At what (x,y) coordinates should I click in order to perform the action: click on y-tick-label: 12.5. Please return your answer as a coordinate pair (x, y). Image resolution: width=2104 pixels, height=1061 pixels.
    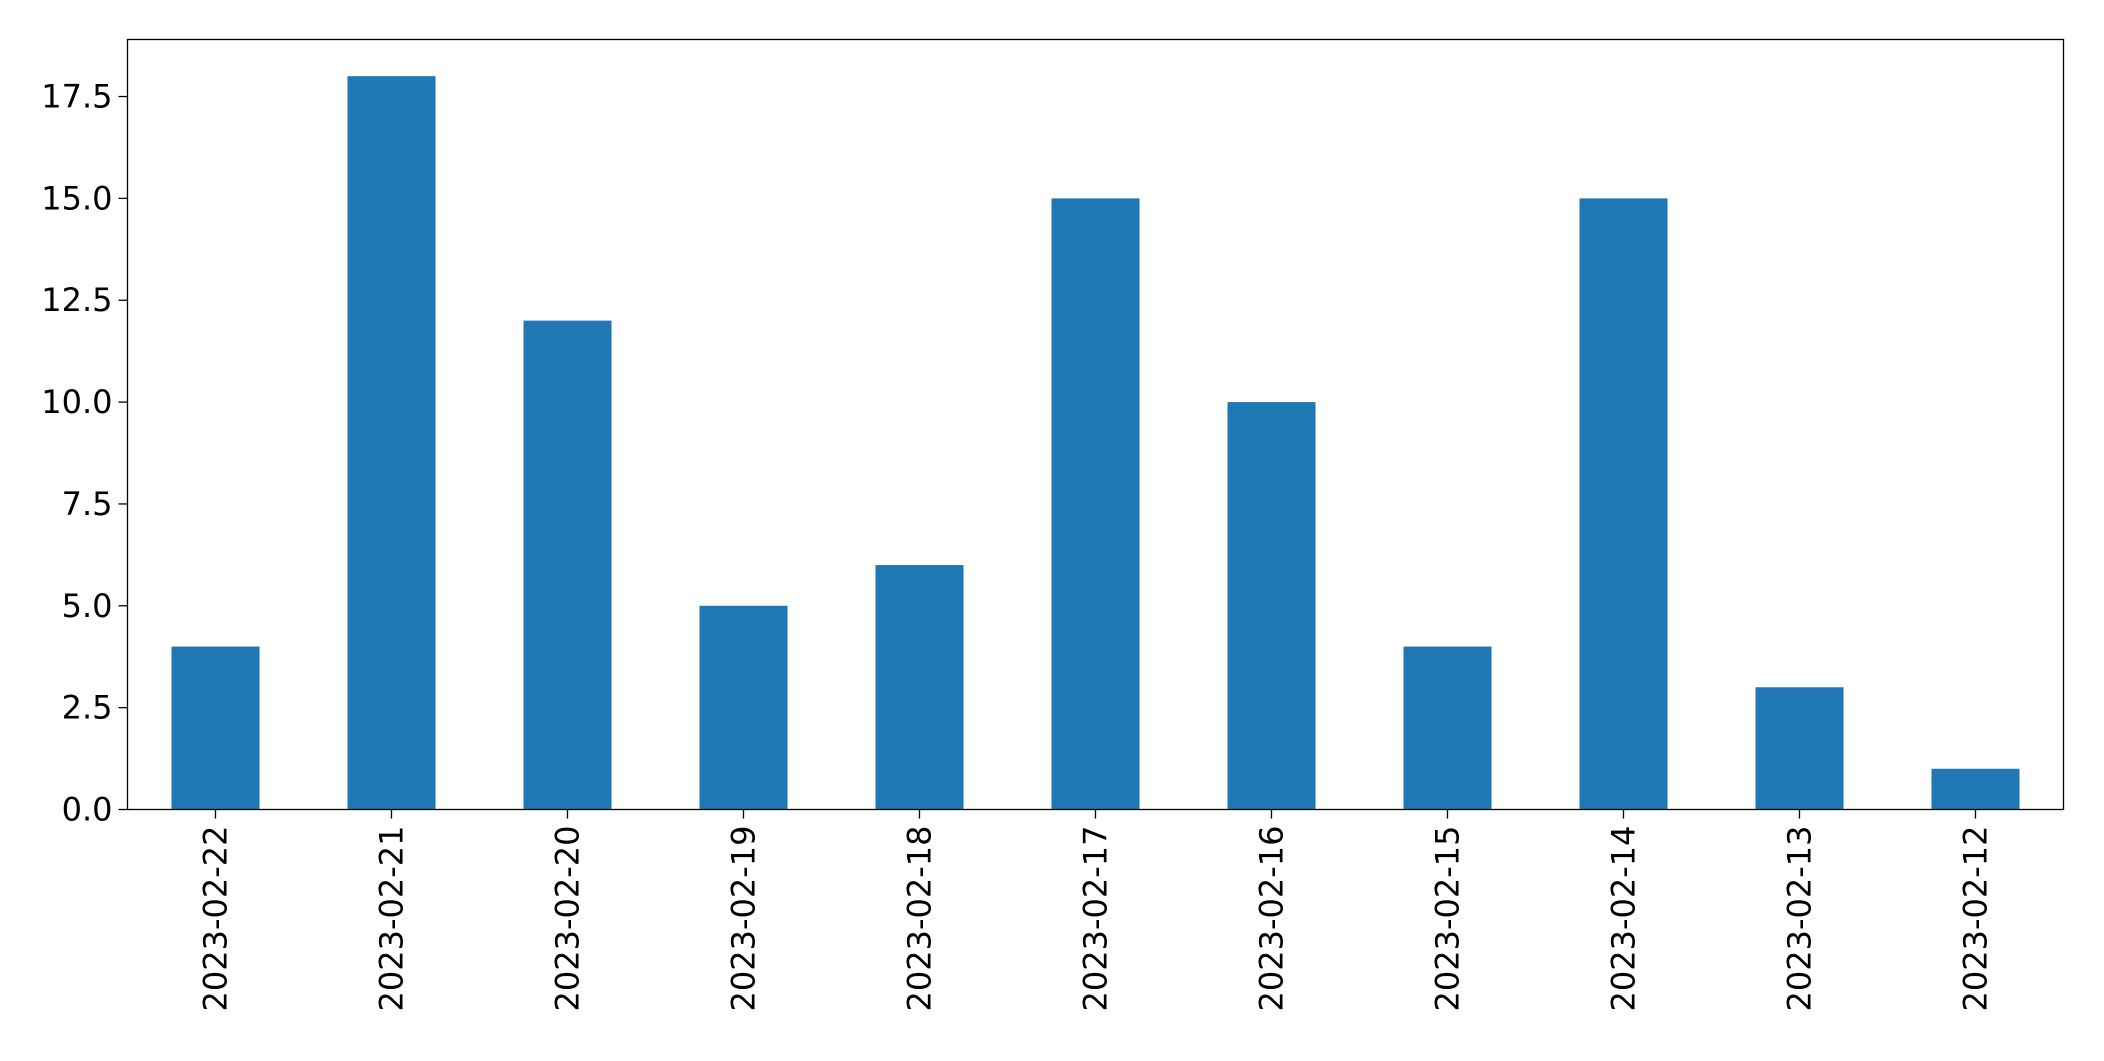
    Looking at the image, I should click on (76, 300).